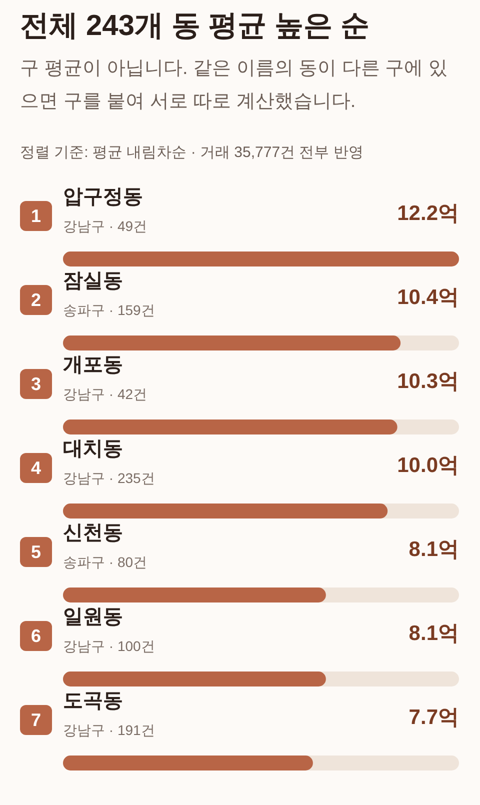  Describe the element at coordinates (36, 384) in the screenshot. I see `text: 3` at that location.